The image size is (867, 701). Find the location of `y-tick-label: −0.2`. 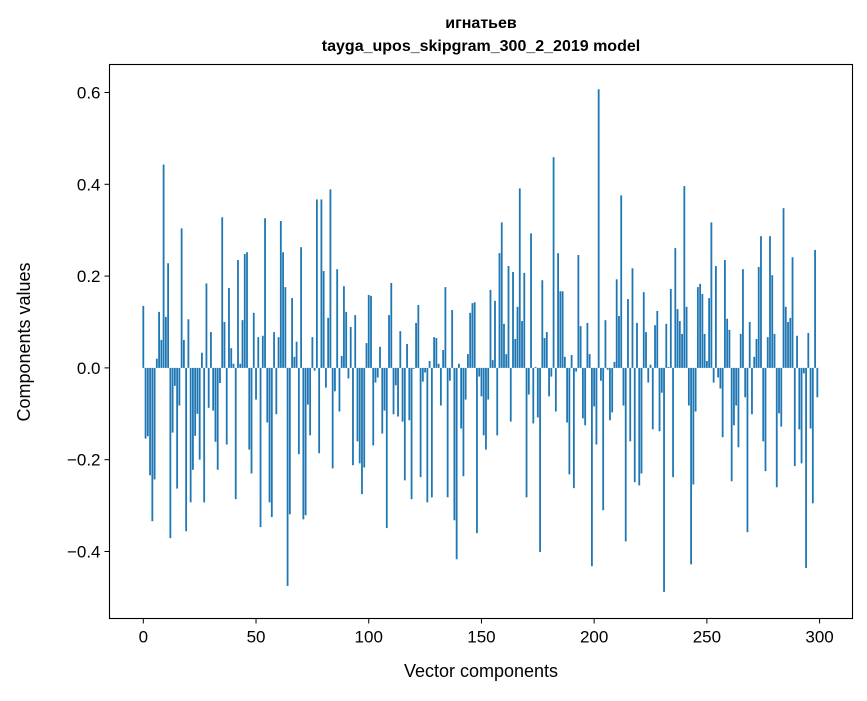

y-tick-label: −0.2 is located at coordinates (84, 460).